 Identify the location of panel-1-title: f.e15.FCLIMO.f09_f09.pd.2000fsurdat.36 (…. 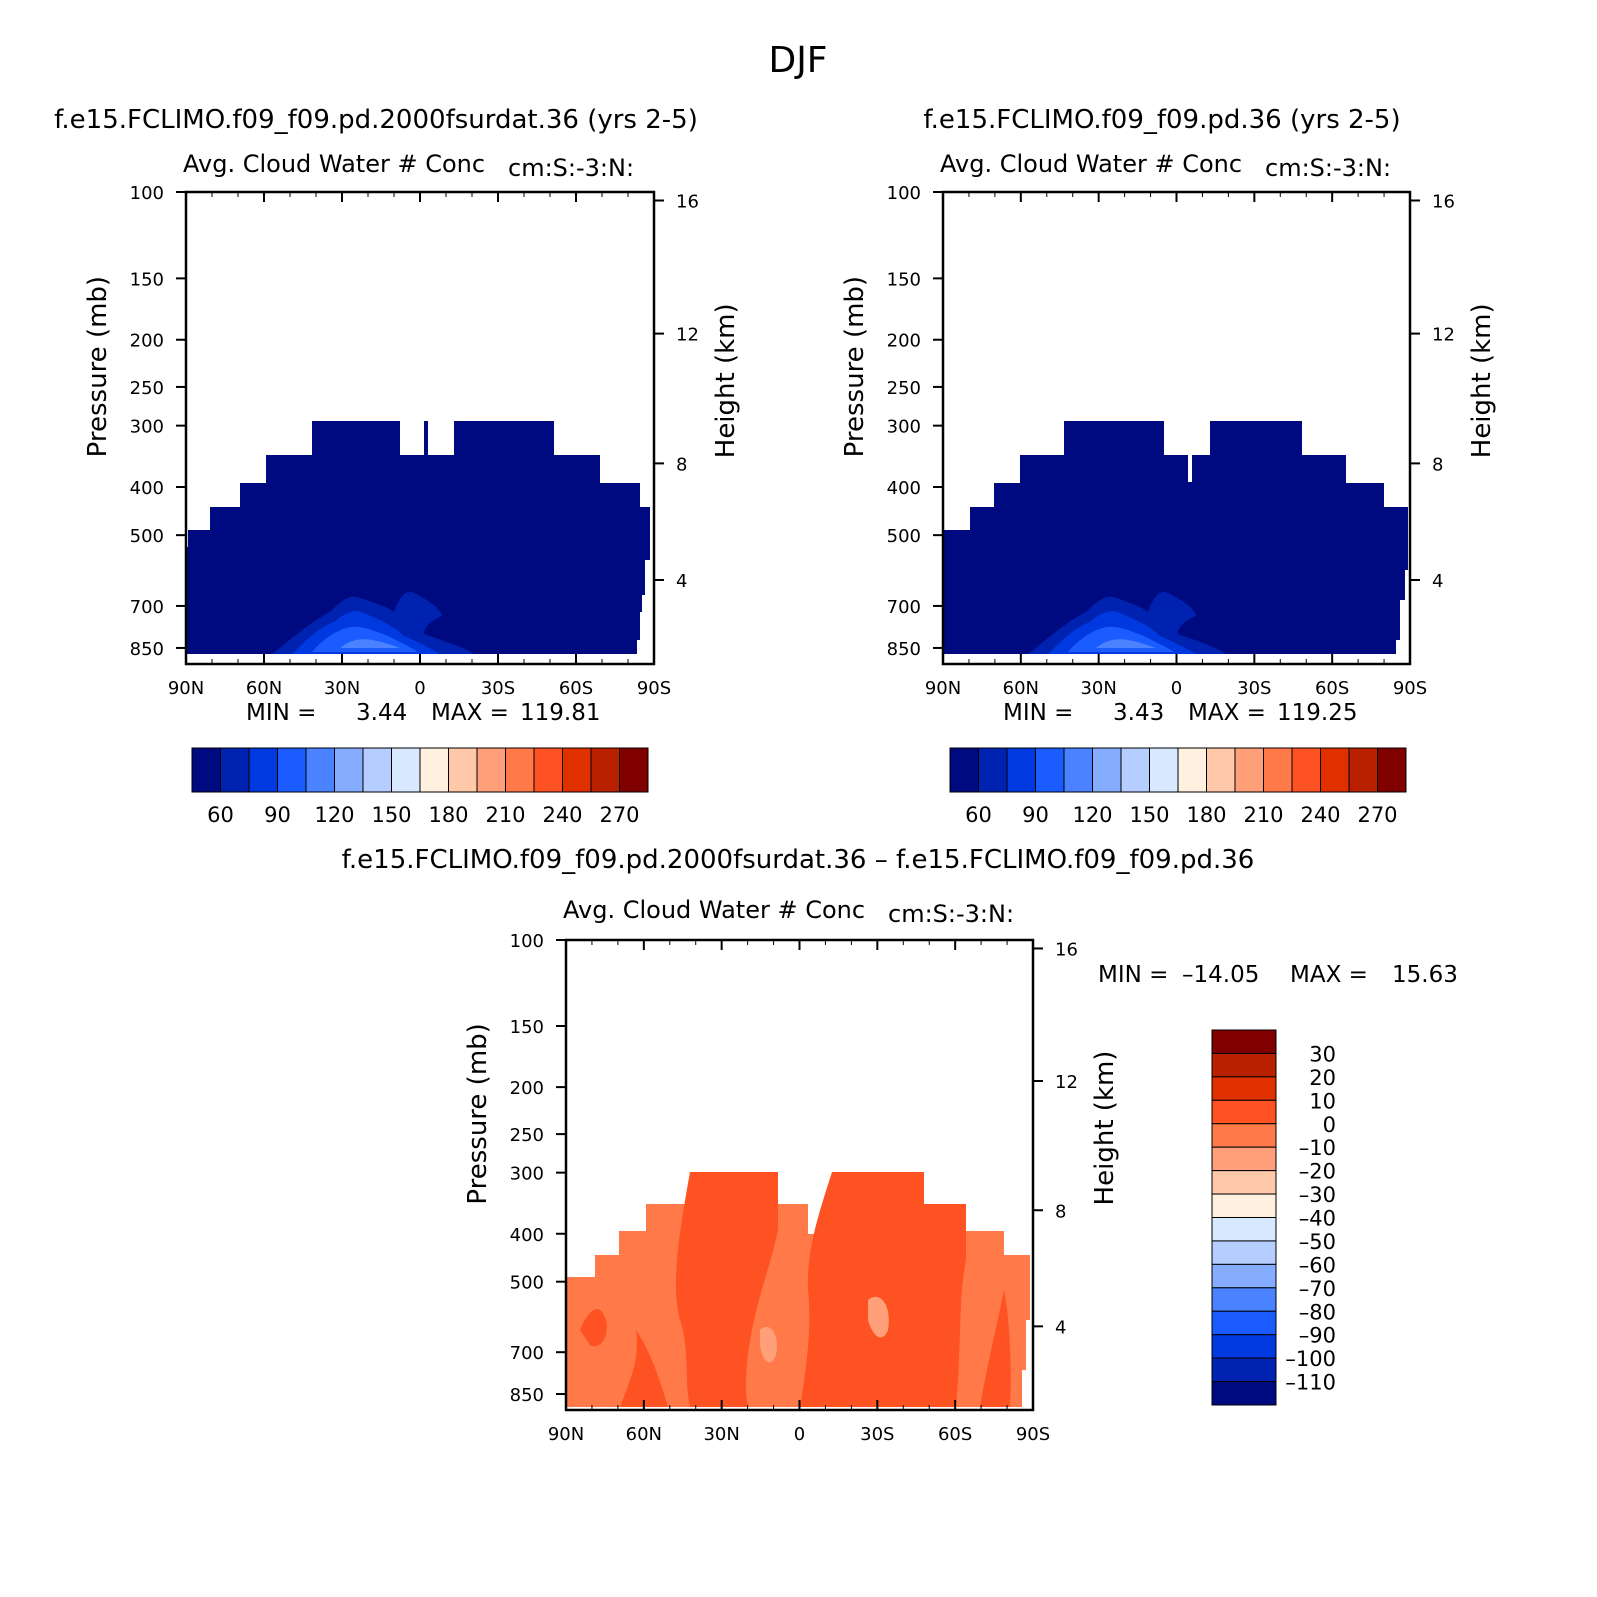
(376, 120).